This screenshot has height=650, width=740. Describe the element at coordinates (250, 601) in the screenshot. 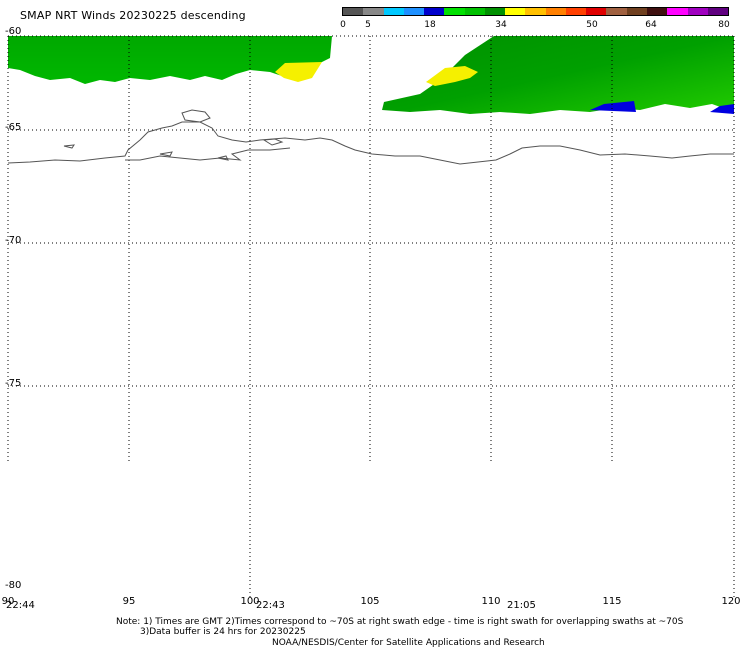

I see `lon-label: 100` at that location.